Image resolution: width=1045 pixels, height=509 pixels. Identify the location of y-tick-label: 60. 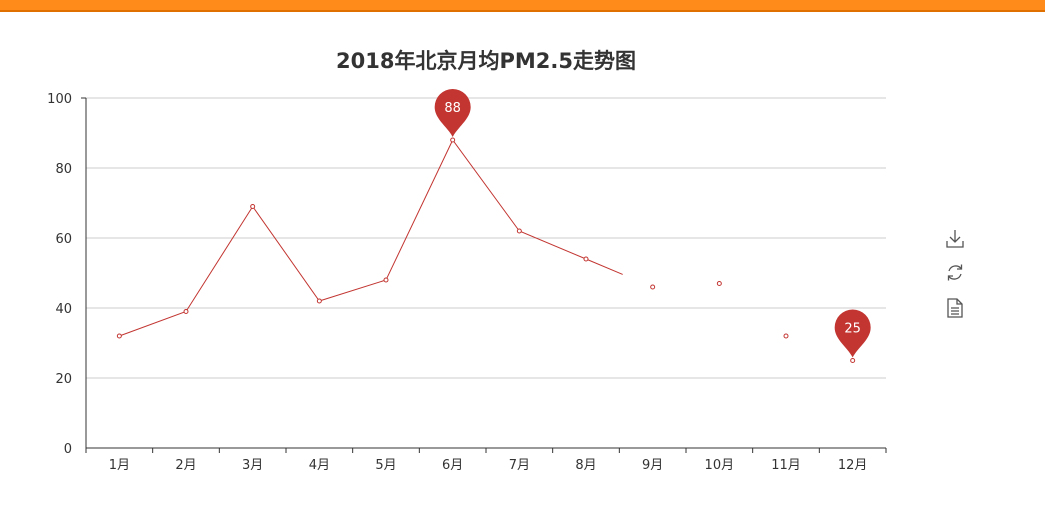
(63, 239).